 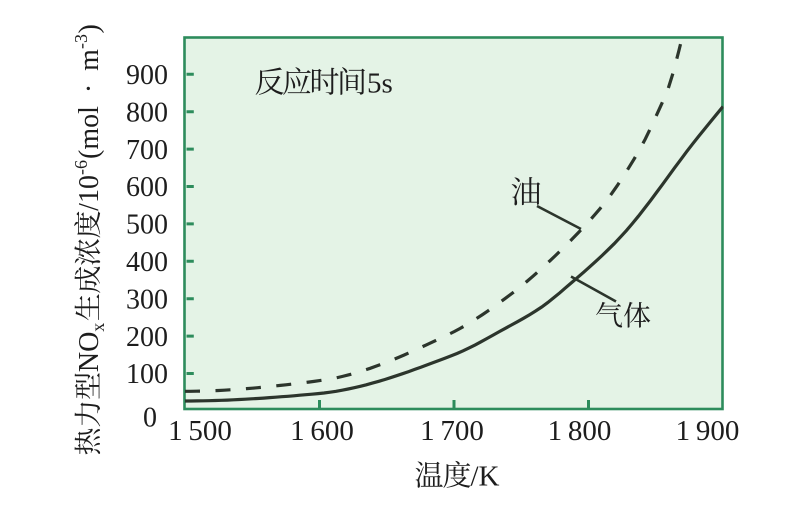 I want to click on svg-text: 900, so click(x=147, y=75).